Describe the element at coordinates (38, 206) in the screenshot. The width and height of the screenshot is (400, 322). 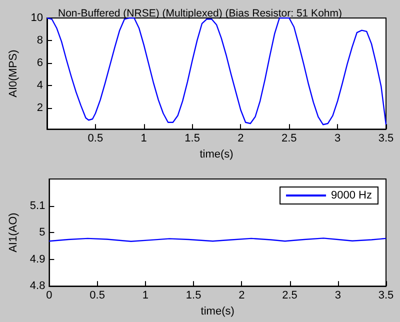
I see `y-tick-label: 5.1` at that location.